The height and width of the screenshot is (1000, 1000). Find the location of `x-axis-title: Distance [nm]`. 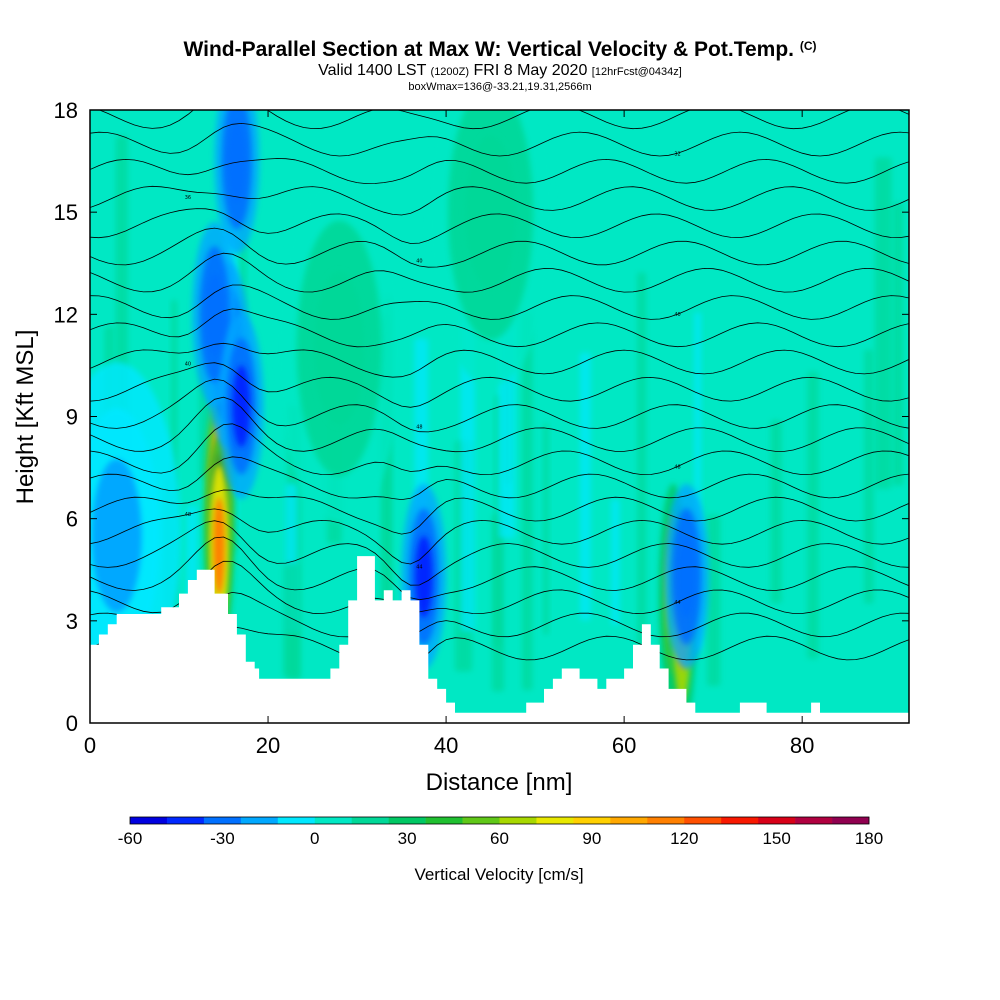

x-axis-title: Distance [nm] is located at coordinates (499, 782).